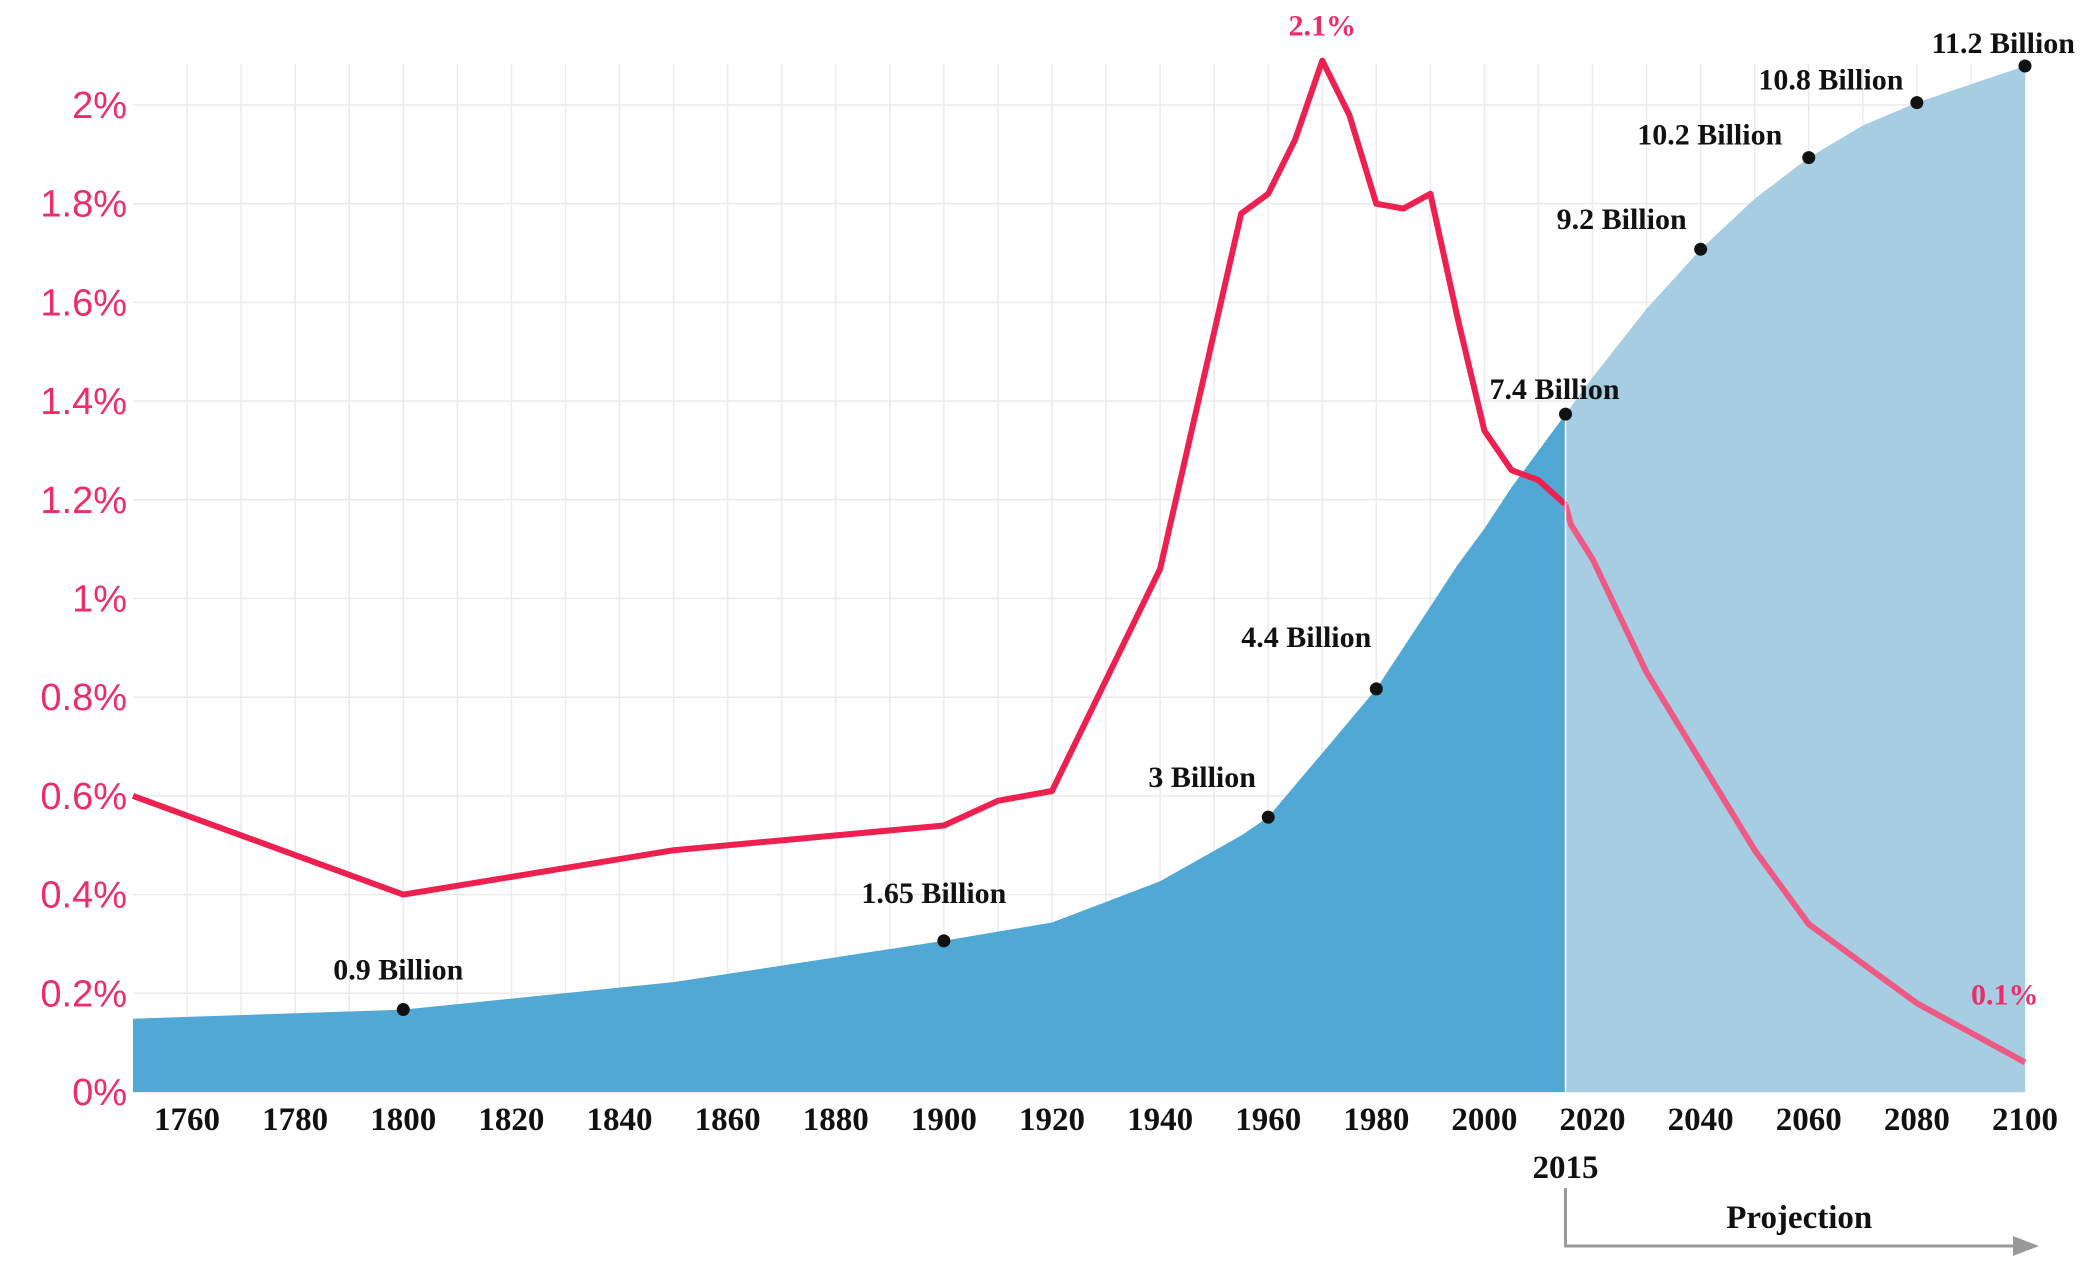 Image resolution: width=2088 pixels, height=1280 pixels. What do you see at coordinates (99, 1093) in the screenshot?
I see `y-tick-label: 0%` at bounding box center [99, 1093].